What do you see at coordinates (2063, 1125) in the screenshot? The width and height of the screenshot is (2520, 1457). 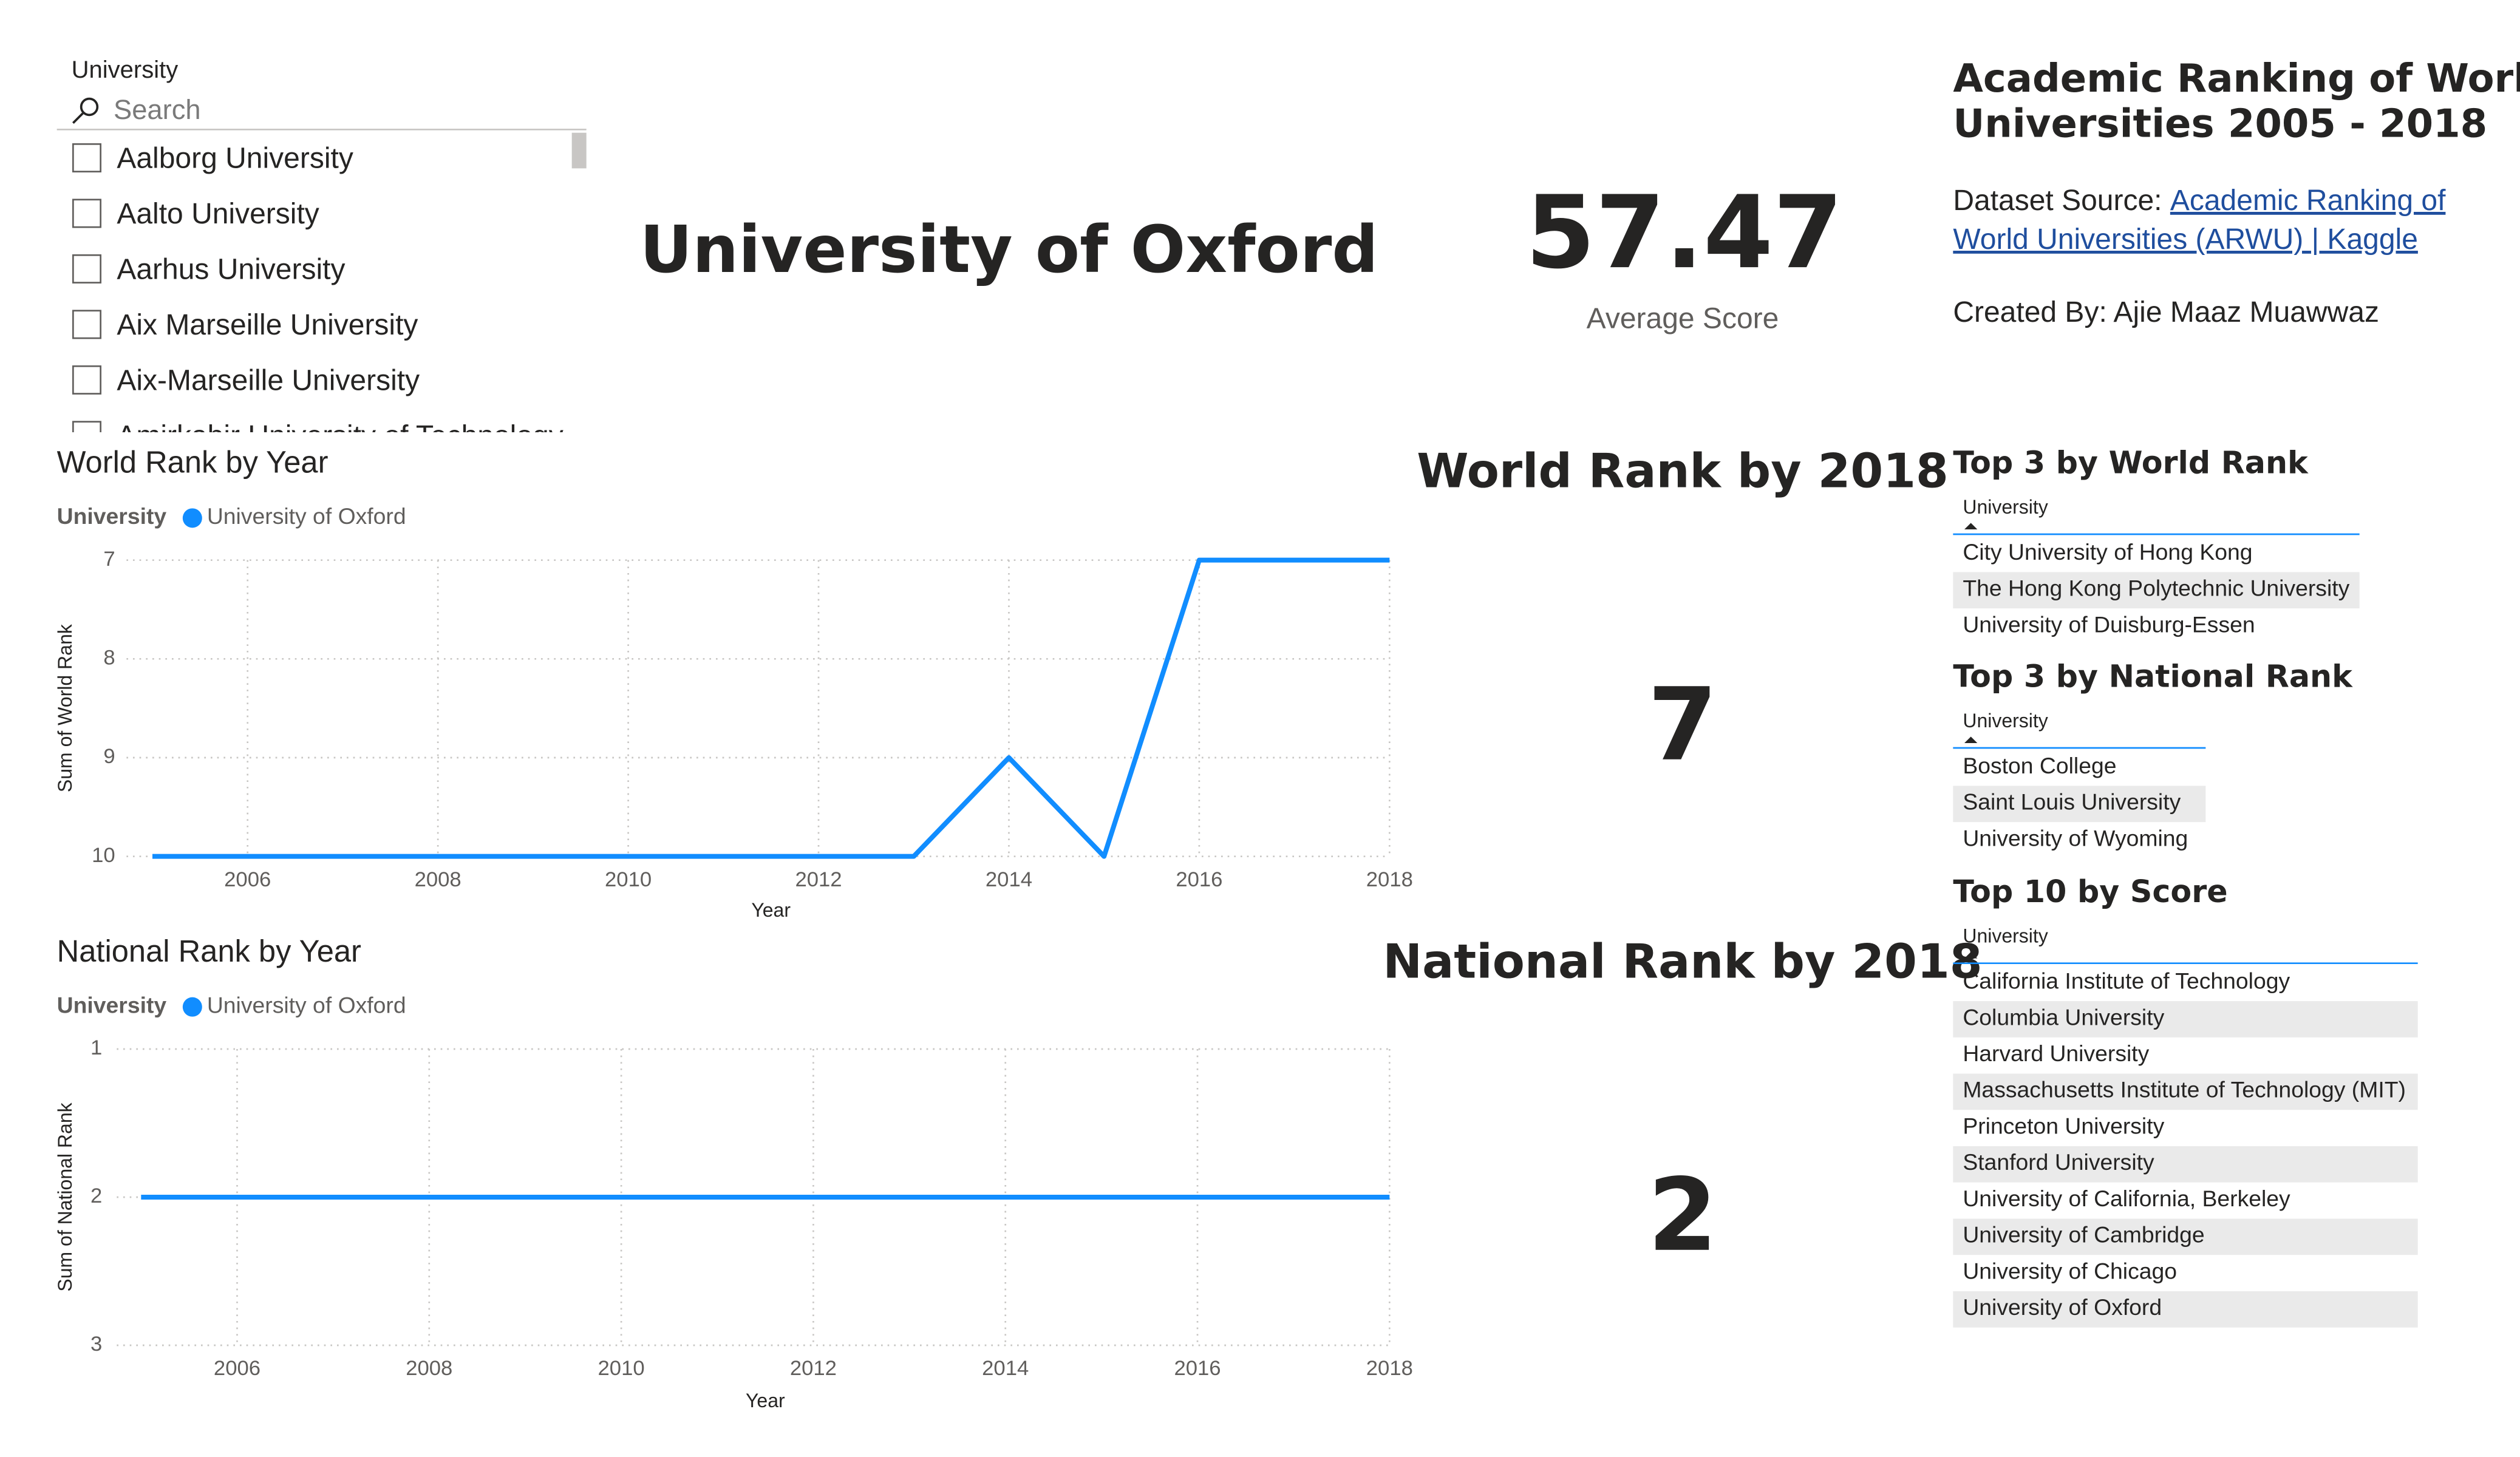 I see `table-cell: Princeton University` at bounding box center [2063, 1125].